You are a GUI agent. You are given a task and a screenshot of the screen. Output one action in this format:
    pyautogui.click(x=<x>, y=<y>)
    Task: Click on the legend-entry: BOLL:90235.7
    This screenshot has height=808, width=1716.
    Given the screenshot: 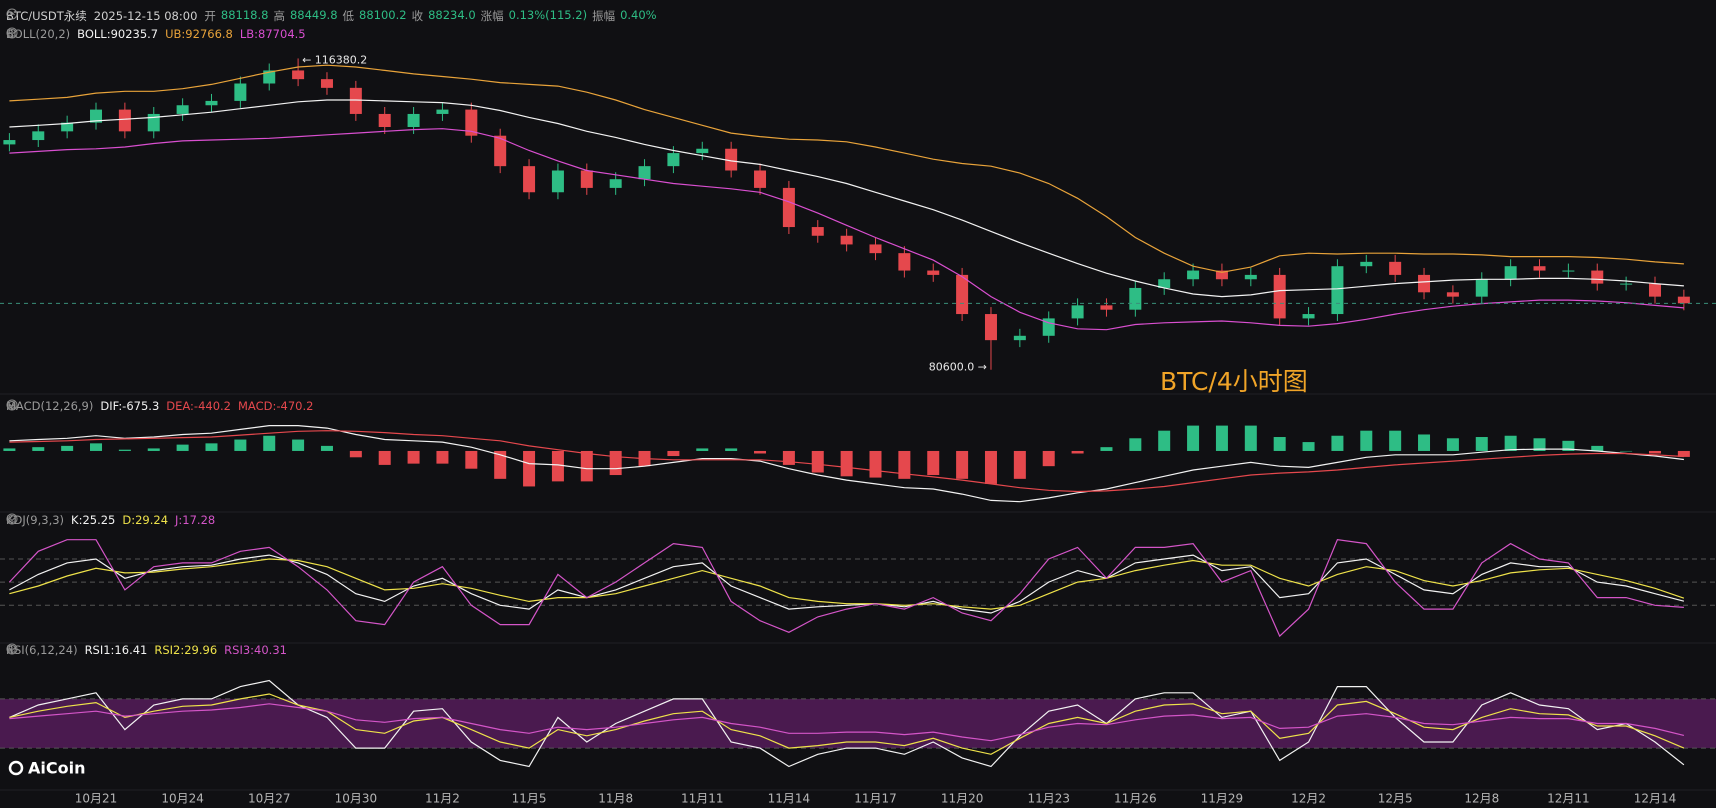 What is the action you would take?
    pyautogui.click(x=118, y=34)
    